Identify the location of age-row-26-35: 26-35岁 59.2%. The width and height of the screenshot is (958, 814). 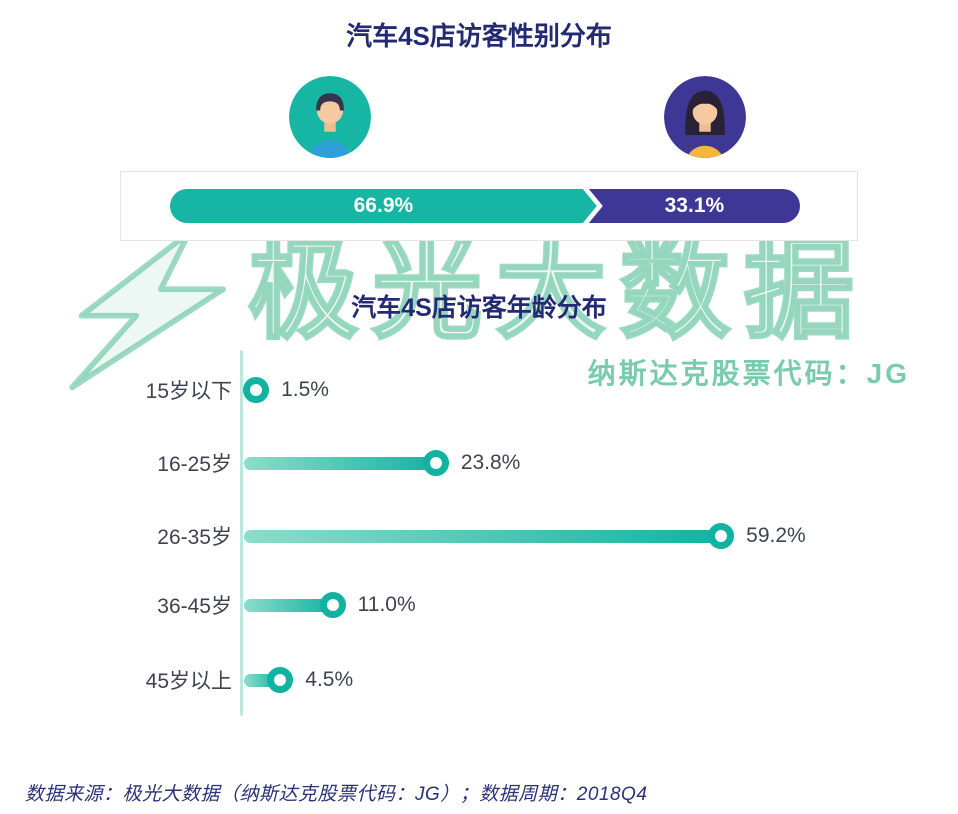
(463, 536).